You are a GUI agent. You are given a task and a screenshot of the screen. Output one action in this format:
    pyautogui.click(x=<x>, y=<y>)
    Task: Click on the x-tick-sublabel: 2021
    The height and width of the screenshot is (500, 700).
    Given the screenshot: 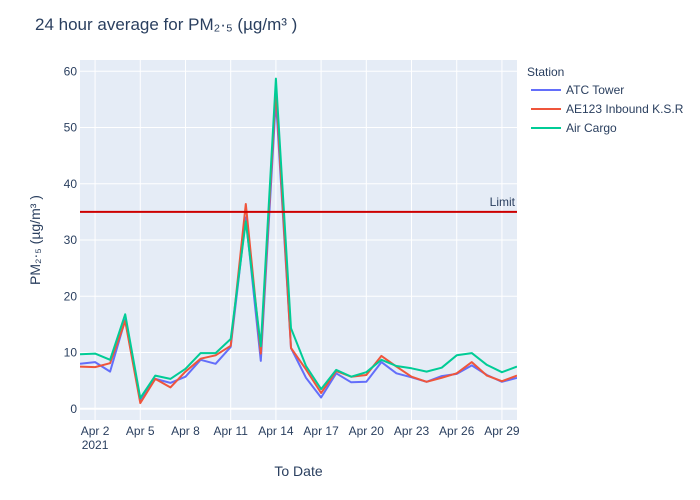 What is the action you would take?
    pyautogui.click(x=95, y=445)
    